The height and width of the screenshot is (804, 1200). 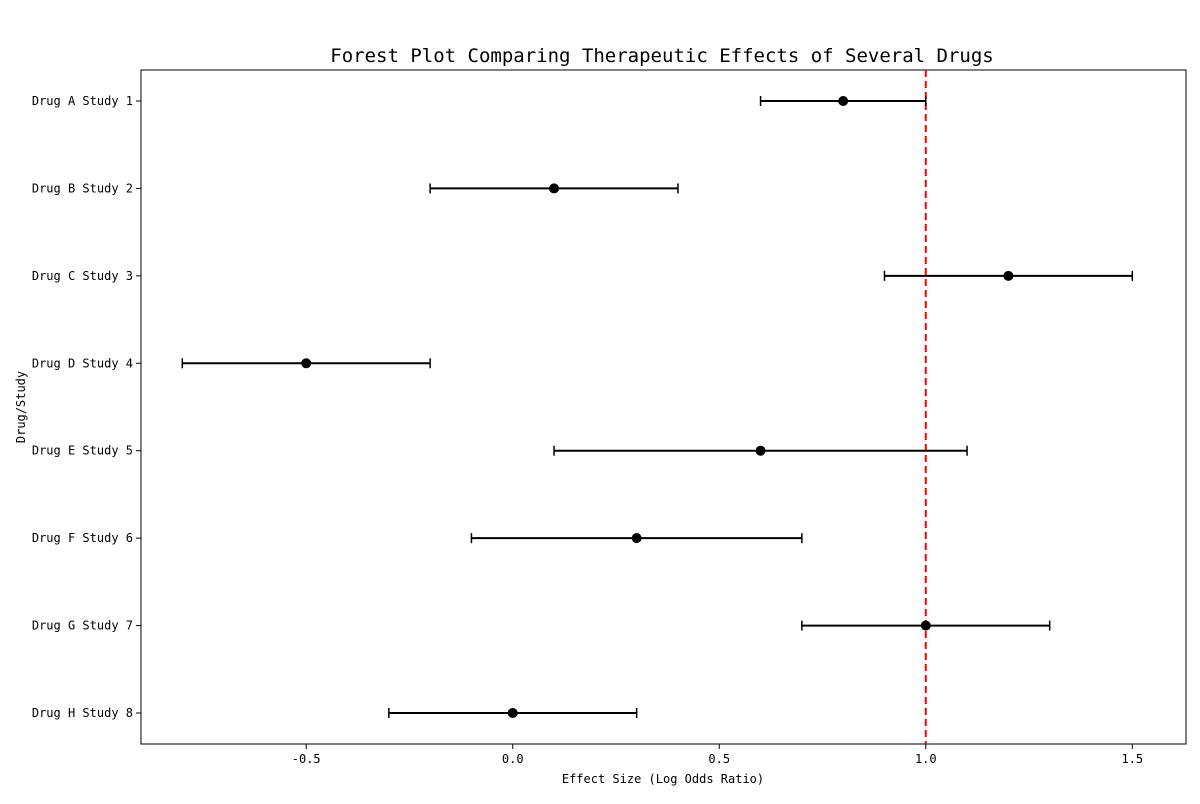 I want to click on x-tick-label: 1.0, so click(x=926, y=759).